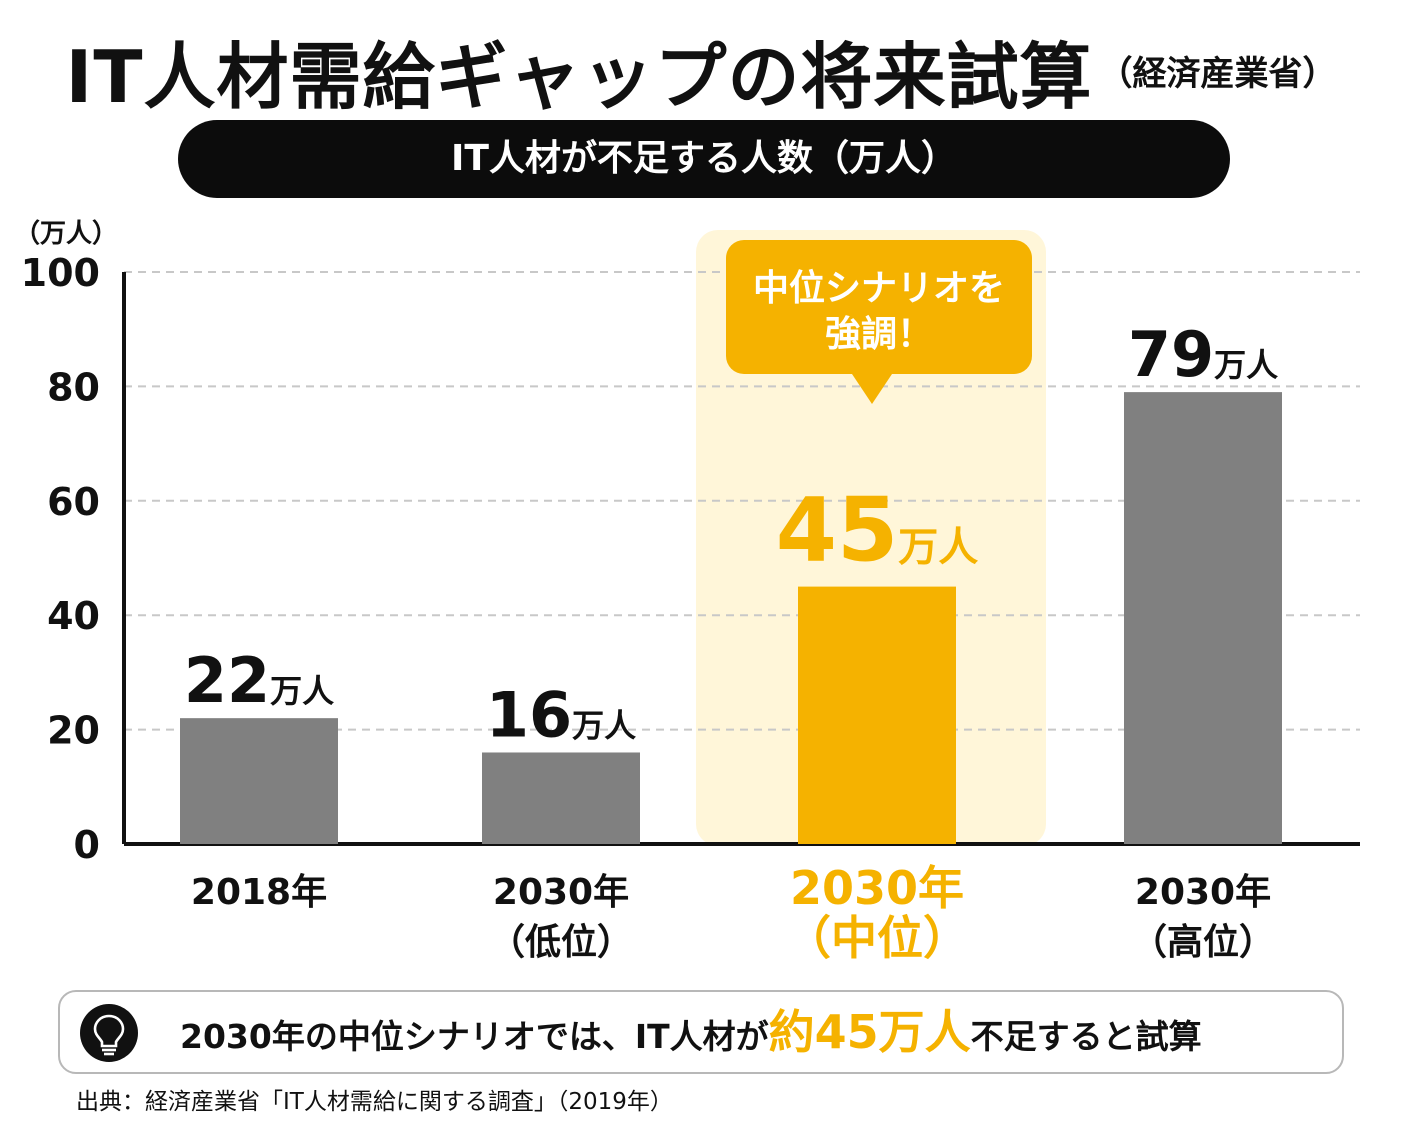  I want to click on y-tick-label: 0, so click(87, 845).